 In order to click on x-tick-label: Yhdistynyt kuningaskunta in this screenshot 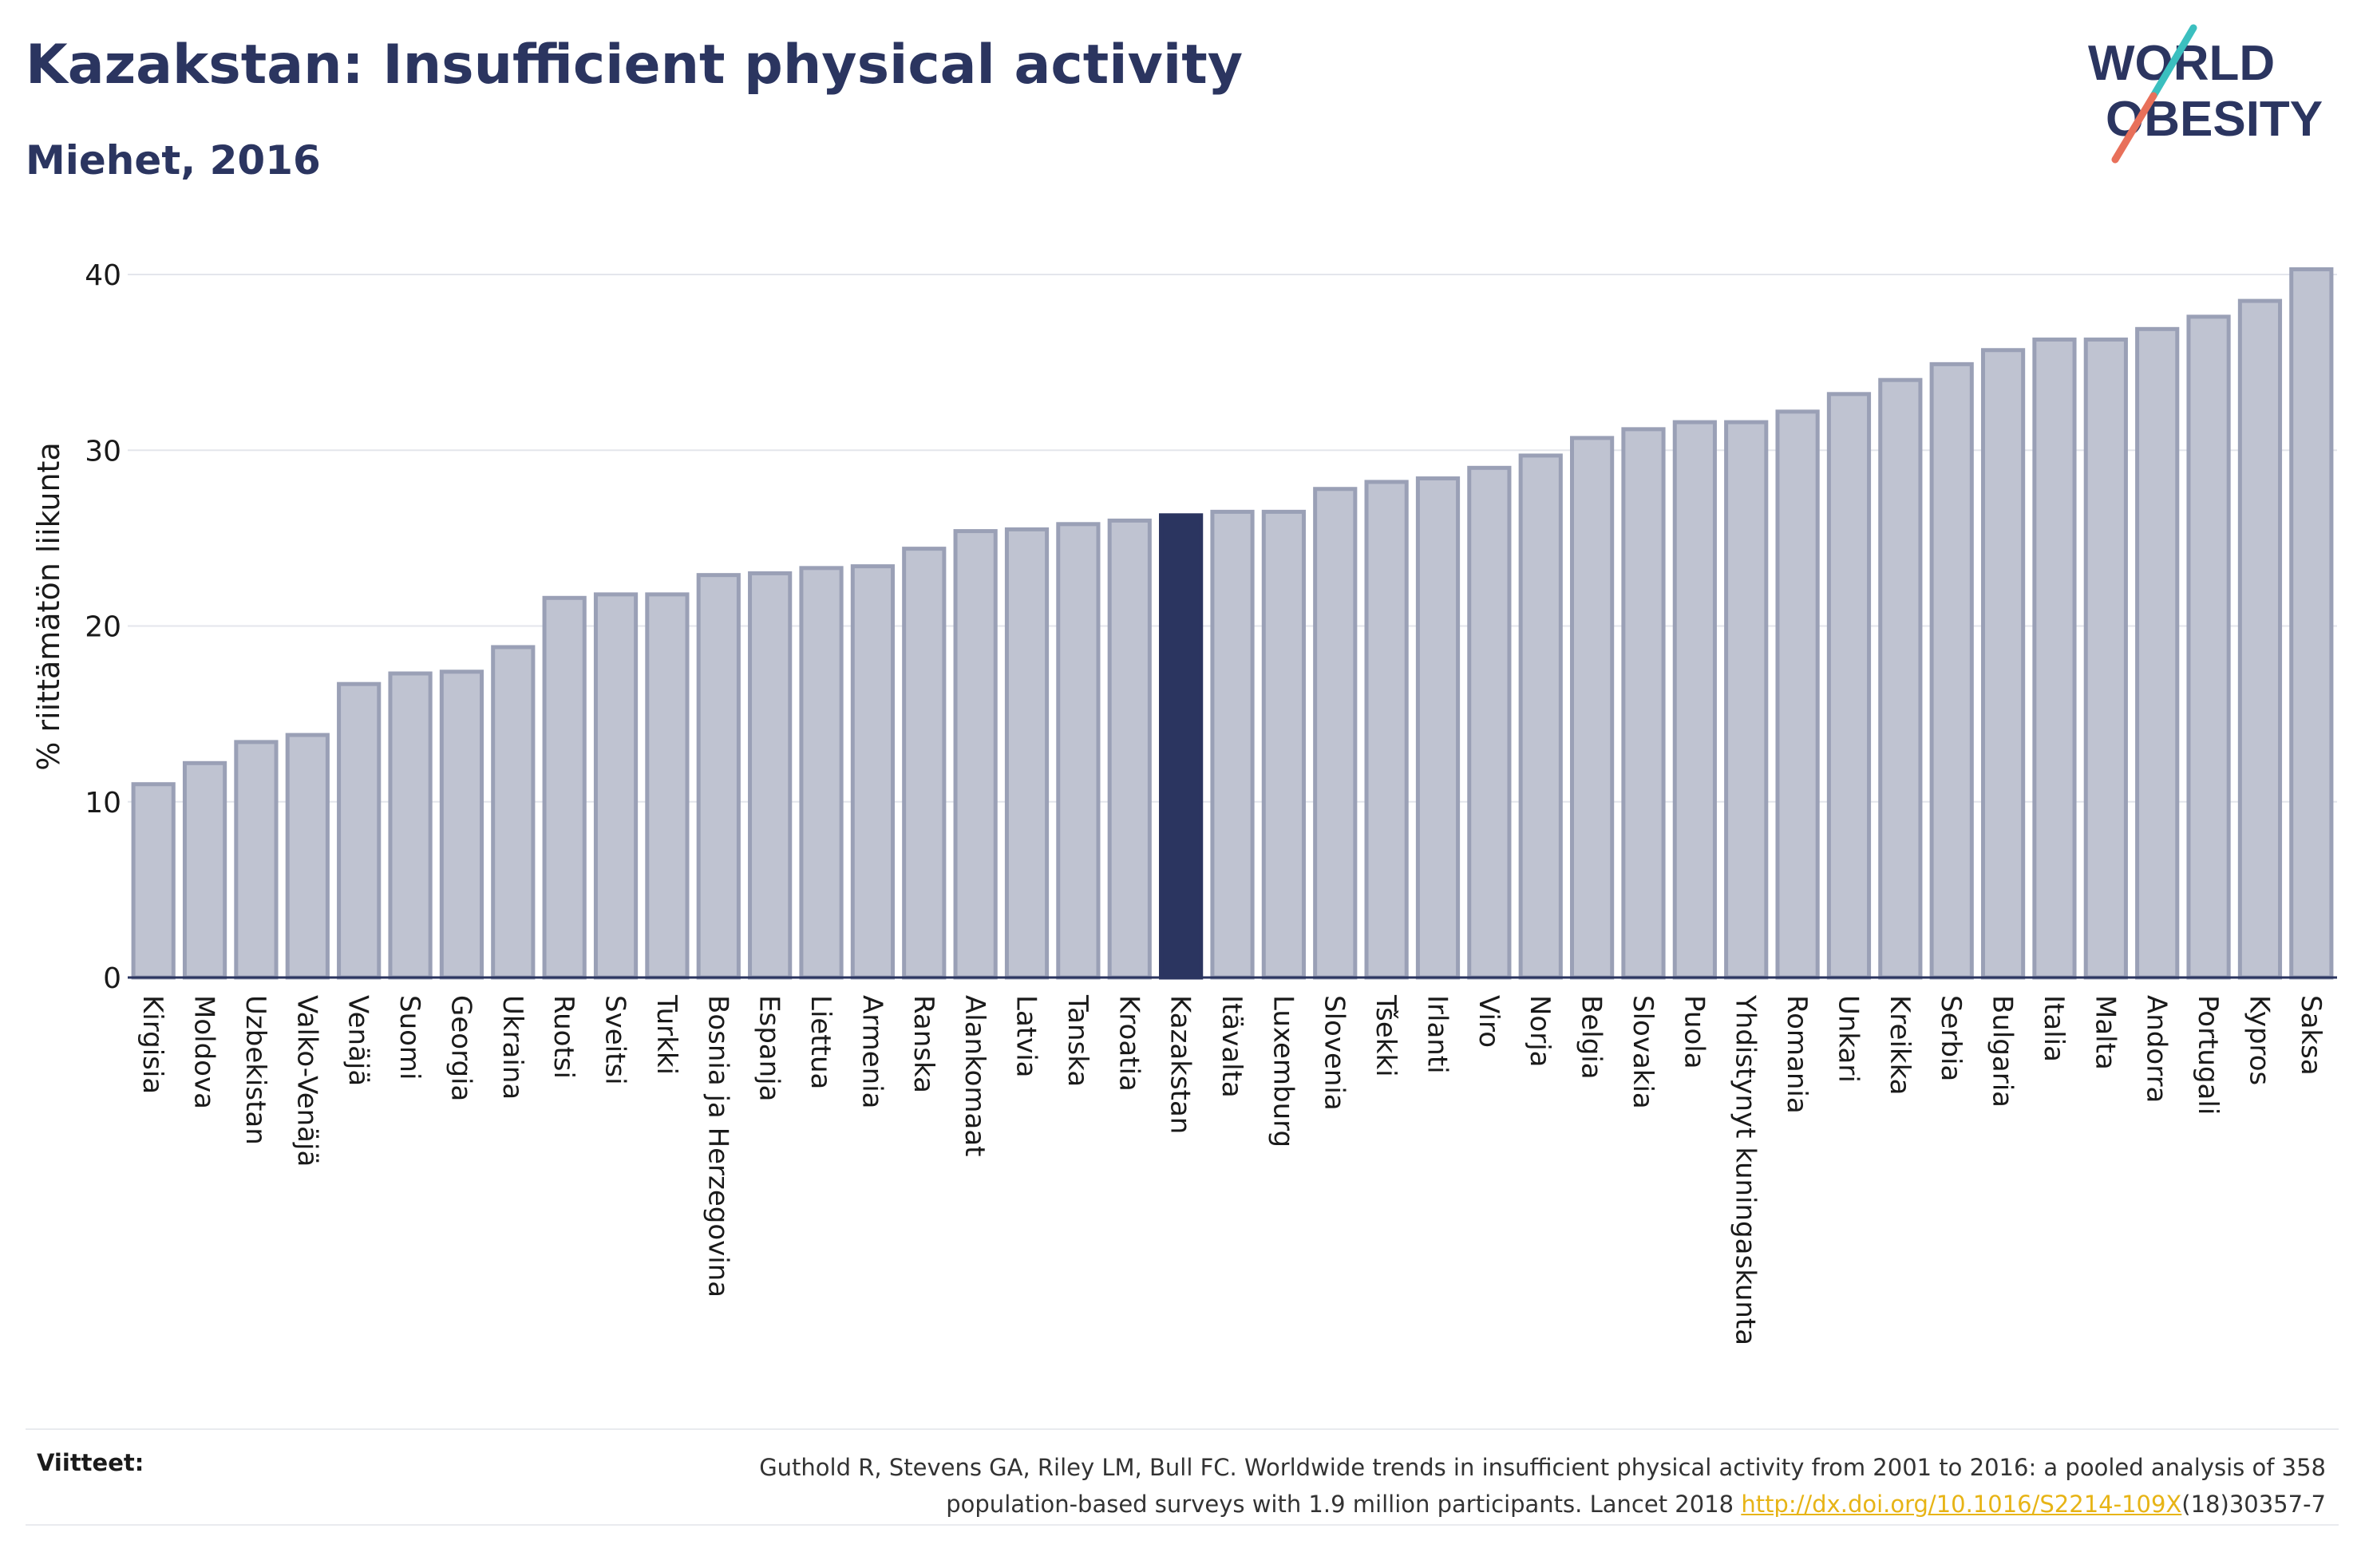, I will do `click(1746, 1169)`.